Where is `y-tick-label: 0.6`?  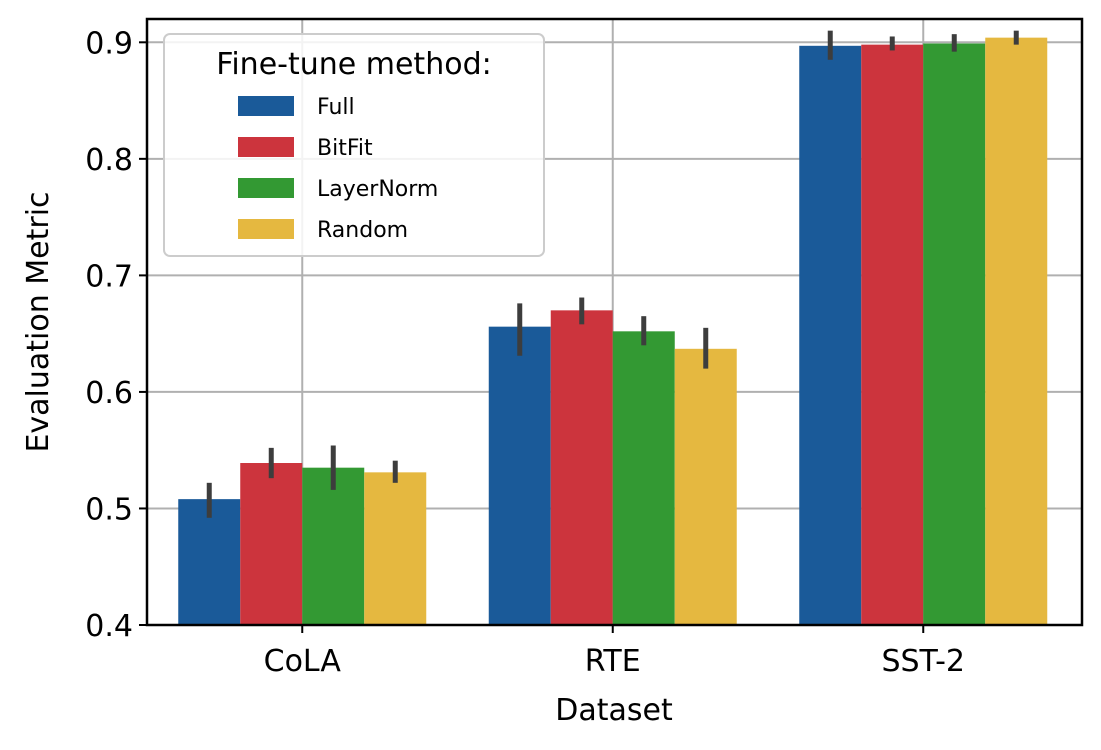
y-tick-label: 0.6 is located at coordinates (109, 393).